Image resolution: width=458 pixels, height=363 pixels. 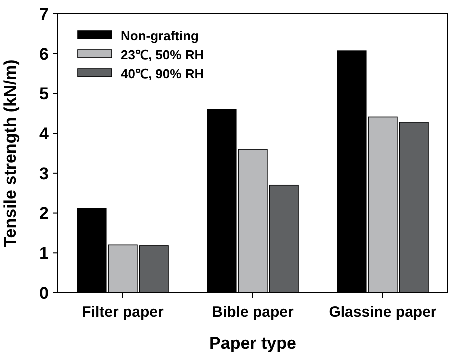 I want to click on y-tick-label: 0, so click(x=44, y=293).